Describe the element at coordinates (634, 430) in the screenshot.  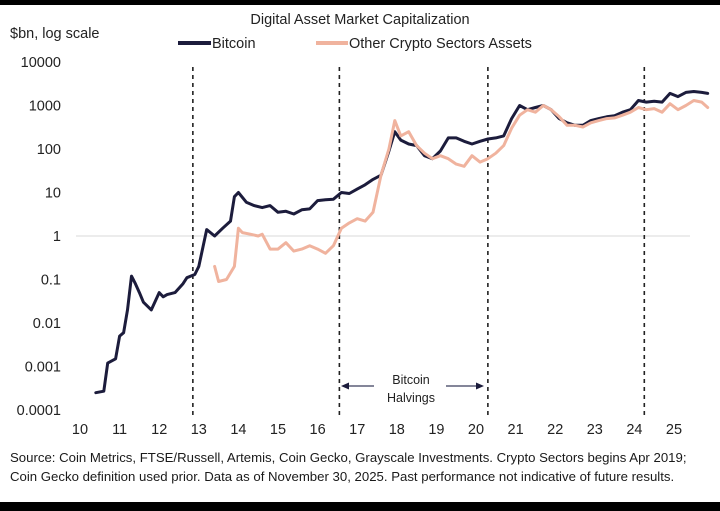
I see `x-tick-label: 24` at that location.